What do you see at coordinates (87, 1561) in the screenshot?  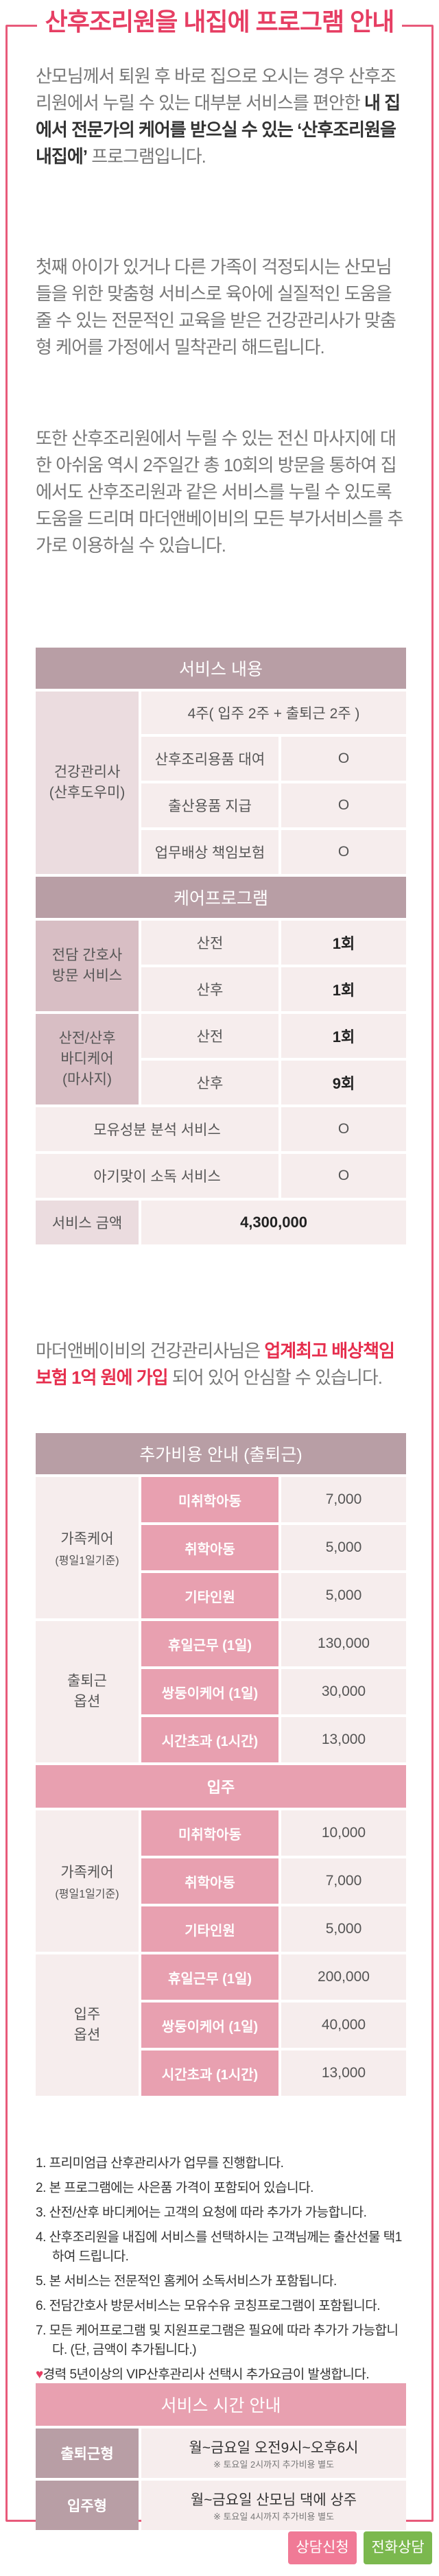 I see `family-care-sub: (평일1일기준)` at bounding box center [87, 1561].